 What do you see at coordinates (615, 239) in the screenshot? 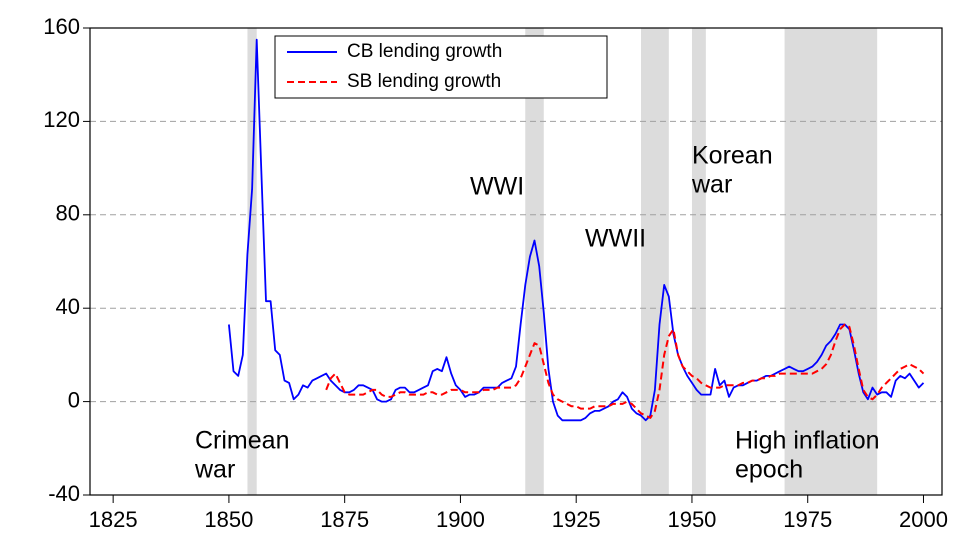
I see `annotation: WWII` at bounding box center [615, 239].